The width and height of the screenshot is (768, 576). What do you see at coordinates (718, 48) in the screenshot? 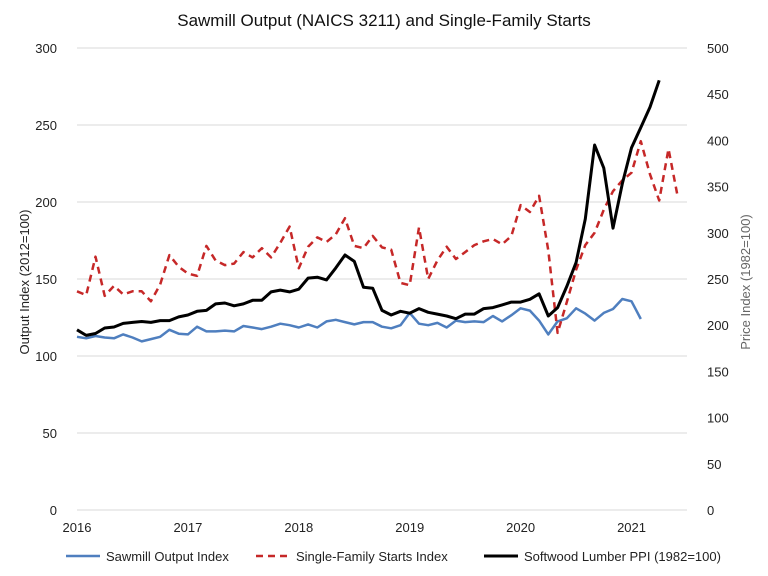
I see `y2-tick-label: 500` at bounding box center [718, 48].